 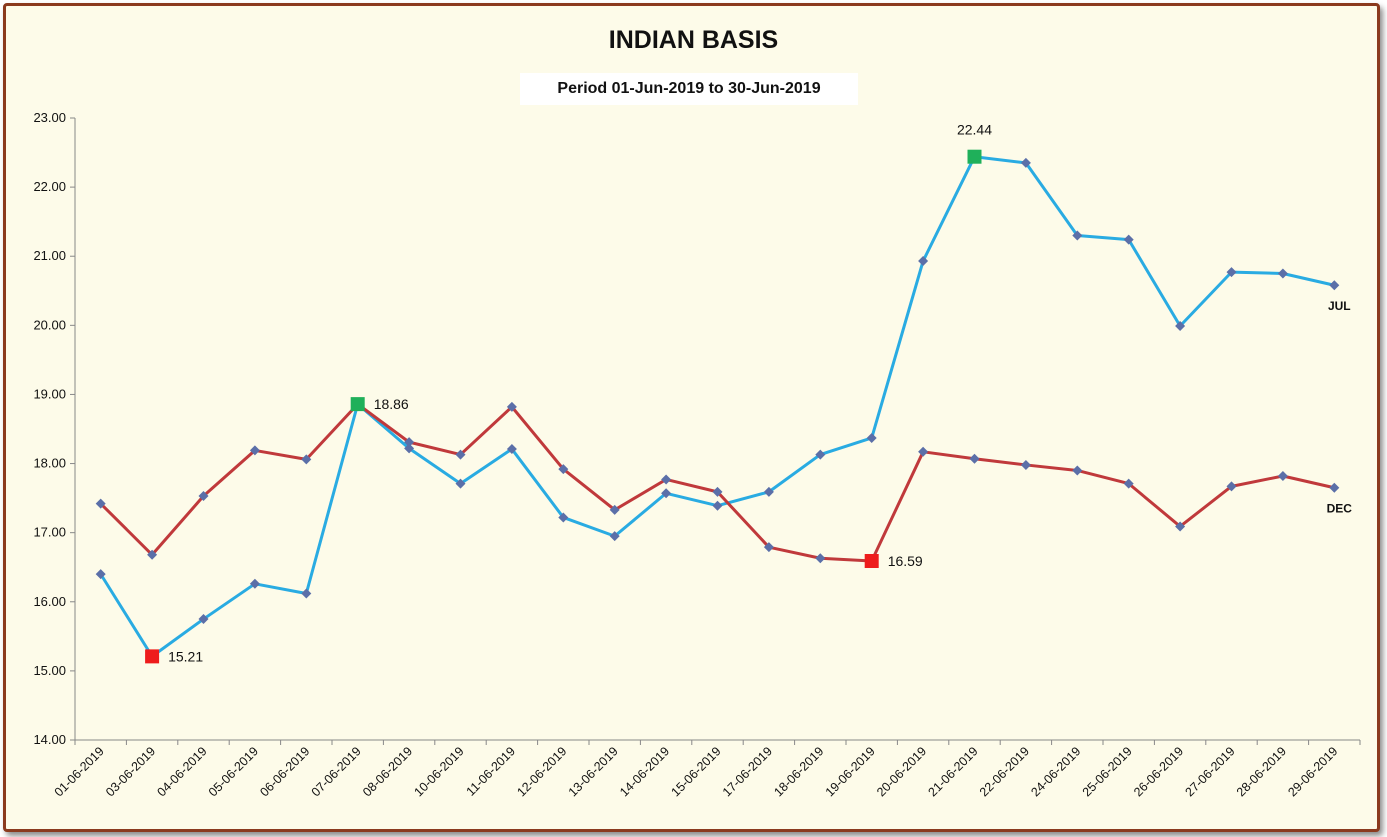 I want to click on x-tick-label: 29-06-2019, so click(x=1312, y=771).